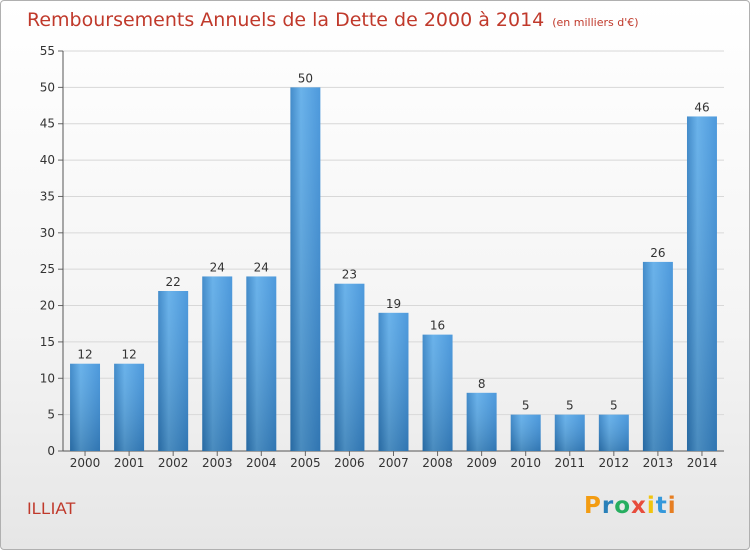  Describe the element at coordinates (47, 124) in the screenshot. I see `y-tick-label: 45` at that location.